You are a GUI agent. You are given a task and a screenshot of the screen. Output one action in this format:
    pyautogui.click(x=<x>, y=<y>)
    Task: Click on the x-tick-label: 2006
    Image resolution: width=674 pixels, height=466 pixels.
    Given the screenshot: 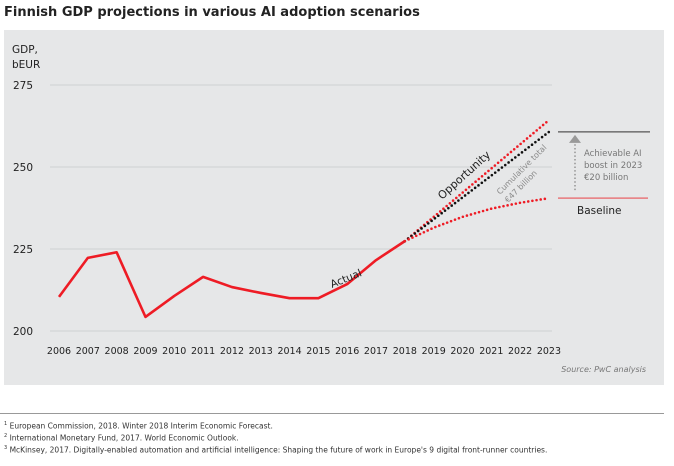 What is the action you would take?
    pyautogui.click(x=59, y=351)
    